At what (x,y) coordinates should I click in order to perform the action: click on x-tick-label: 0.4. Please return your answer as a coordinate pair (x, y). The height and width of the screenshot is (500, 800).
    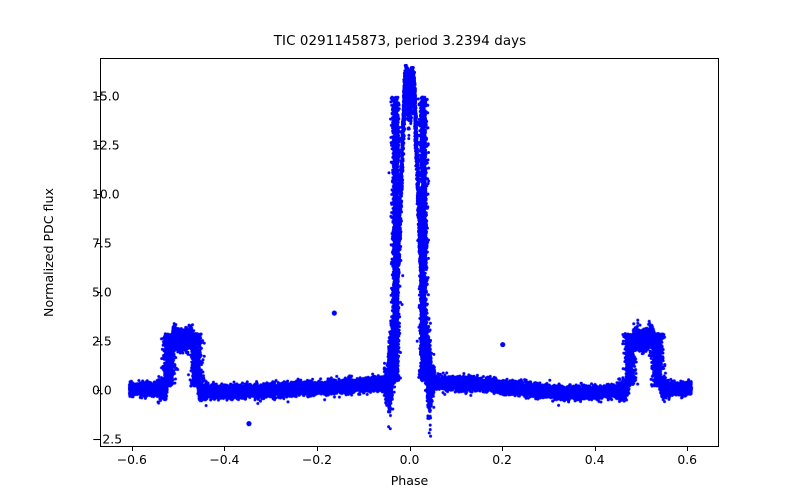
    Looking at the image, I should click on (594, 459).